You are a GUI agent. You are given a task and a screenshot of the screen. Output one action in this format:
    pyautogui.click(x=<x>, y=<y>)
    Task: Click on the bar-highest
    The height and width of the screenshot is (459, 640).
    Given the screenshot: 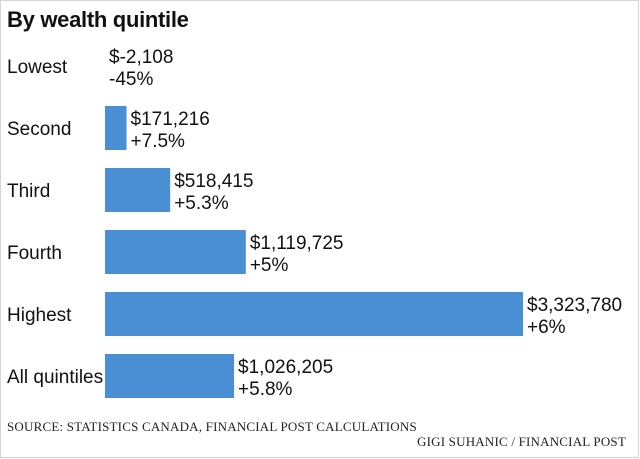 What is the action you would take?
    pyautogui.click(x=314, y=314)
    